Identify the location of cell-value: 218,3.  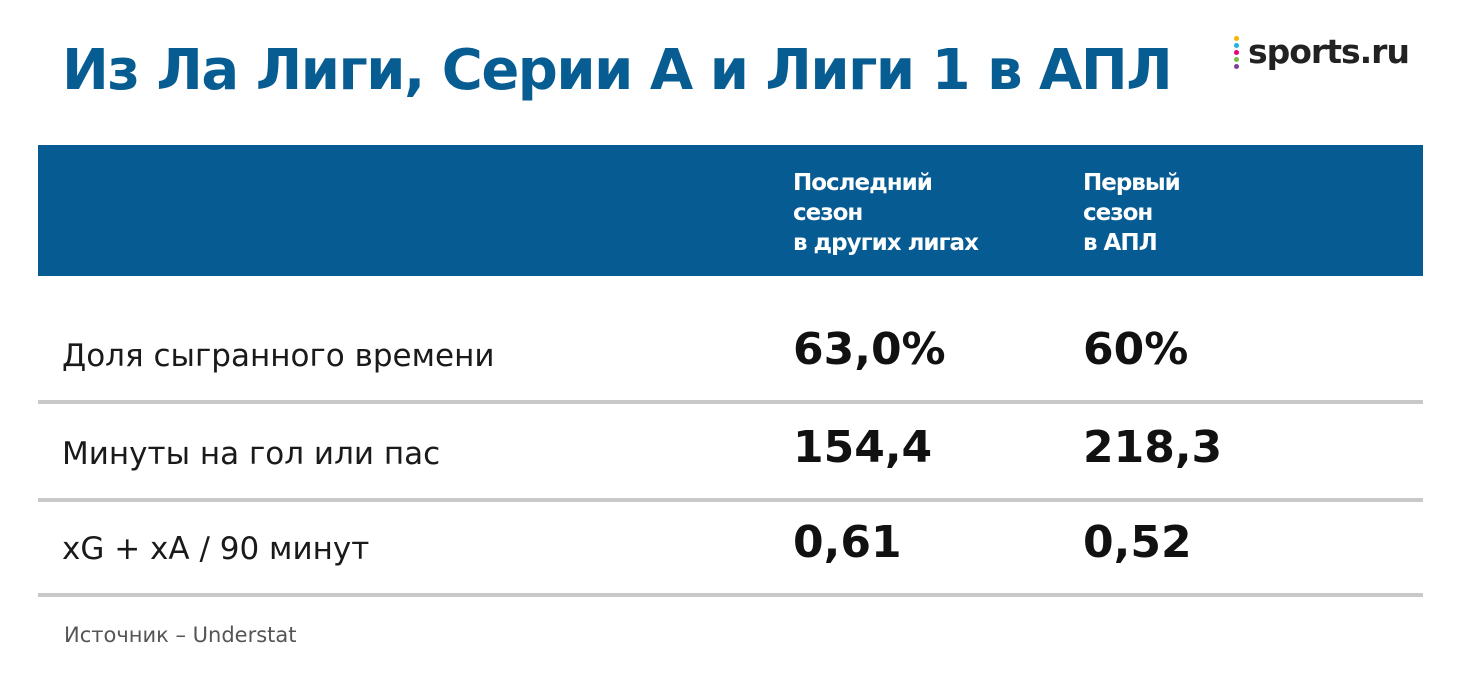
(1153, 447).